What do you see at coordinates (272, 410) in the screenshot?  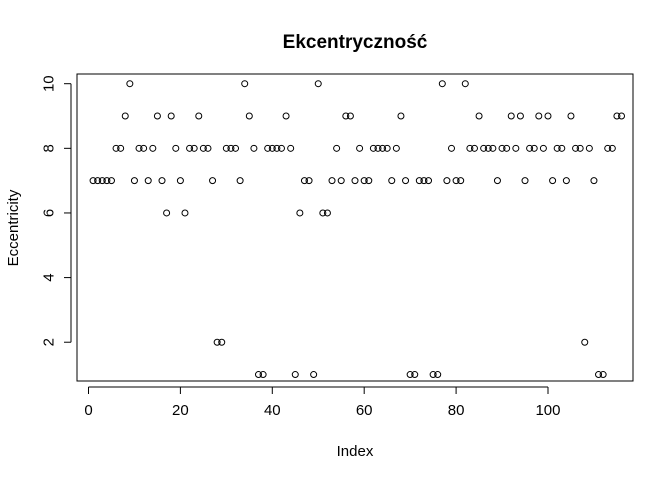 I see `x-tick-label: 40` at bounding box center [272, 410].